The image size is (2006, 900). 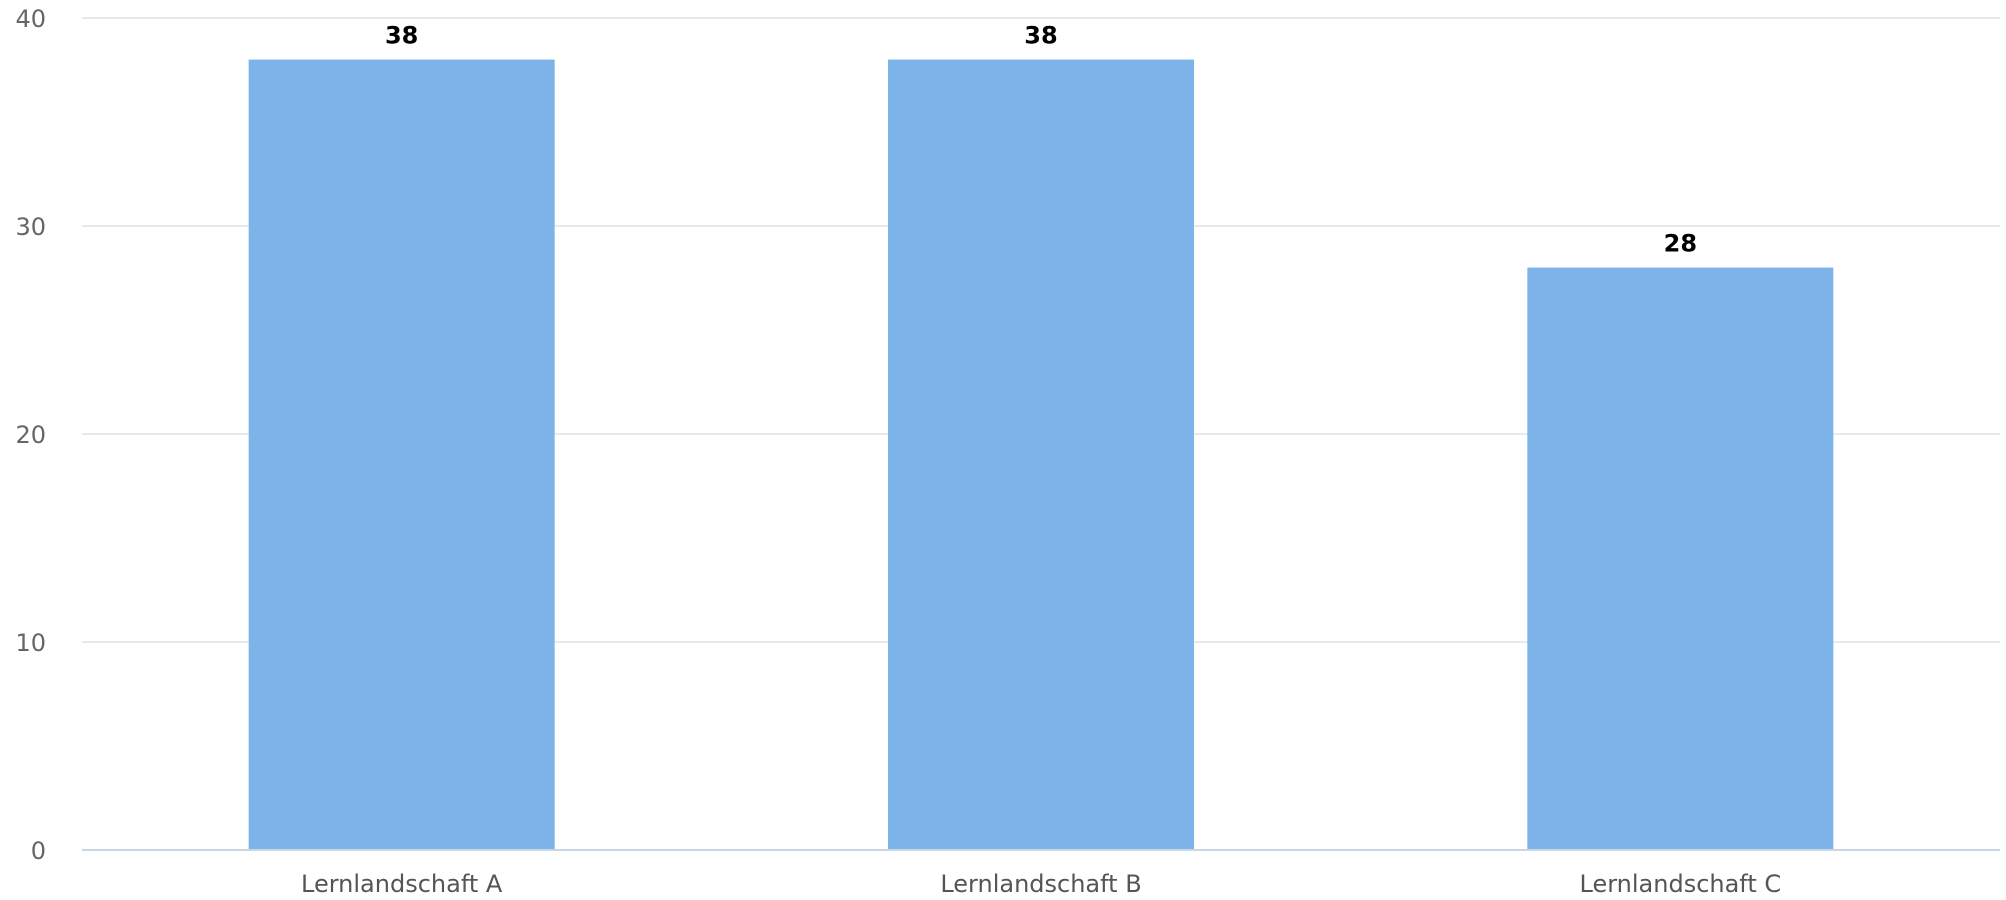 I want to click on y-tick-label: 40, so click(x=30, y=19).